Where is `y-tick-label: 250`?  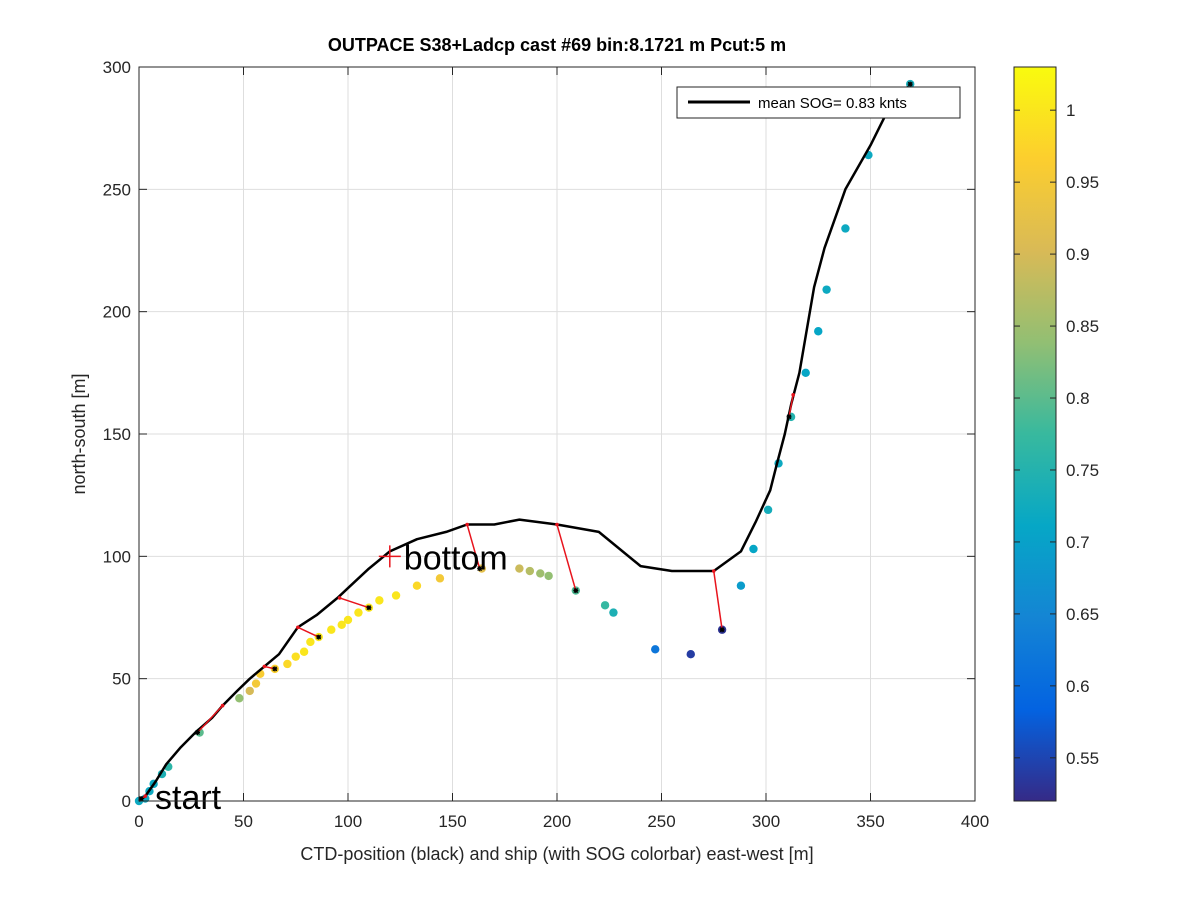 y-tick-label: 250 is located at coordinates (117, 189).